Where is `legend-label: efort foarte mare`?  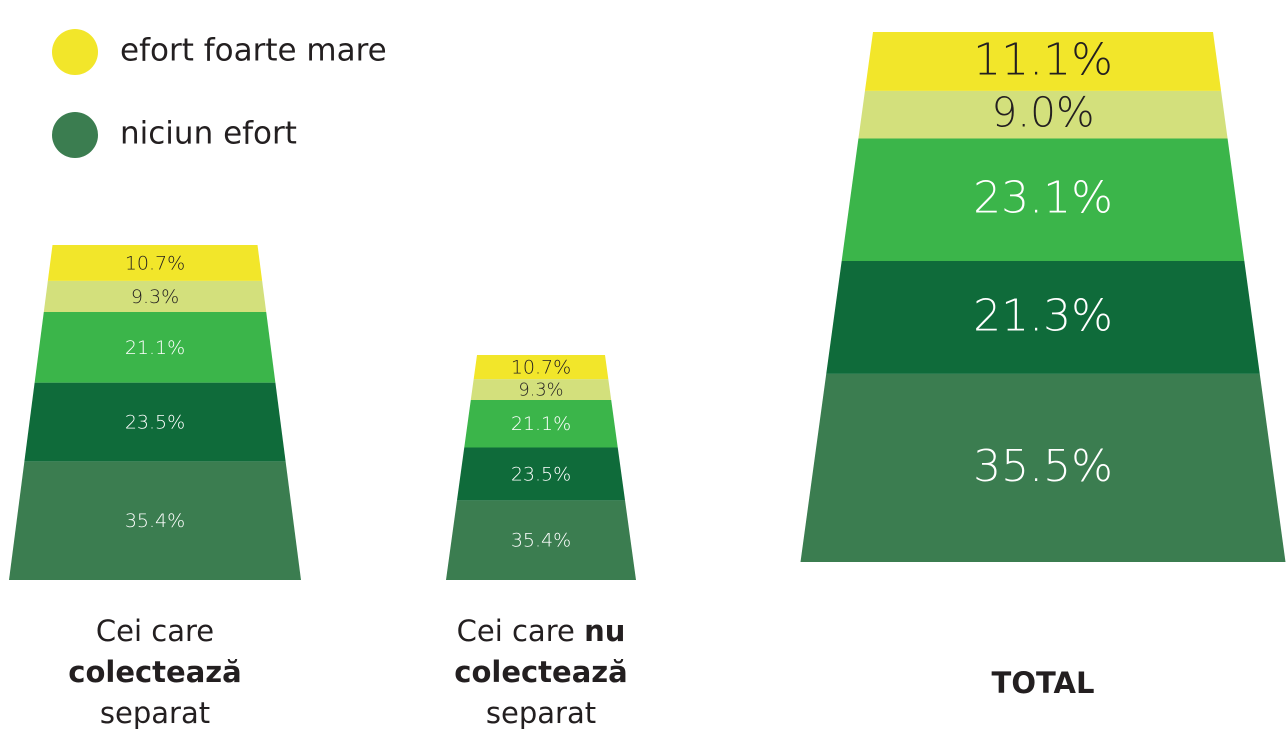
legend-label: efort foarte mare is located at coordinates (253, 51).